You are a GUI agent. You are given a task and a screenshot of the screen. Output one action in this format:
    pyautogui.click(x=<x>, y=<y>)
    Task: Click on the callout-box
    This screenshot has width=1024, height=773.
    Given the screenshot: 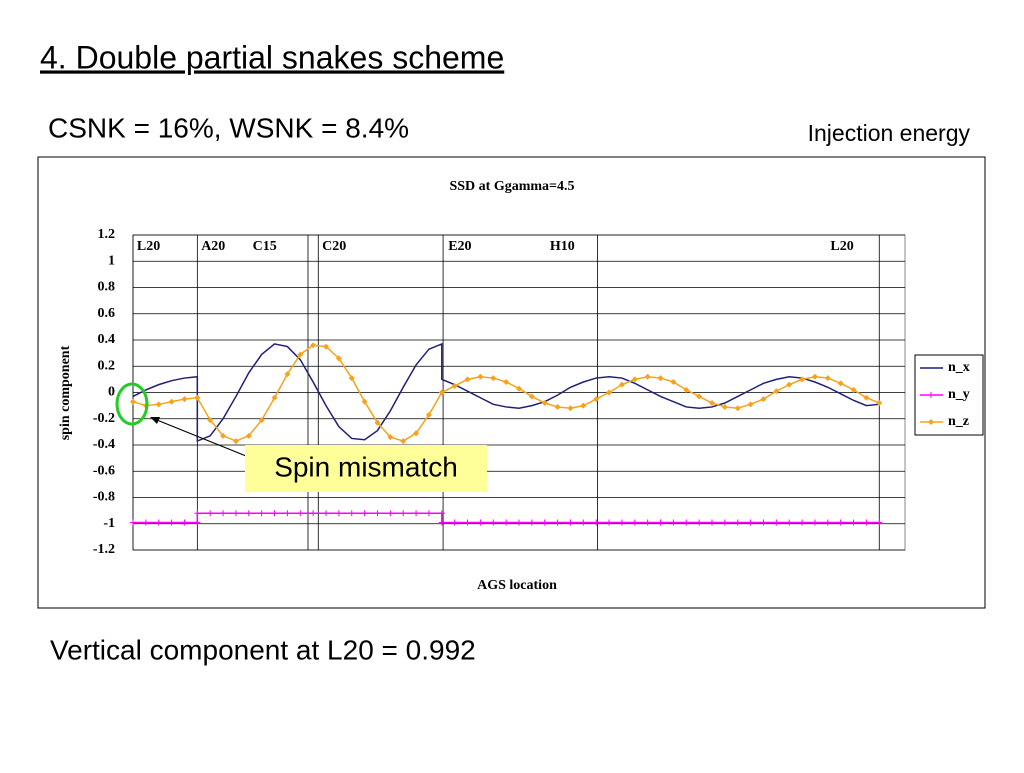 What is the action you would take?
    pyautogui.click(x=366, y=468)
    